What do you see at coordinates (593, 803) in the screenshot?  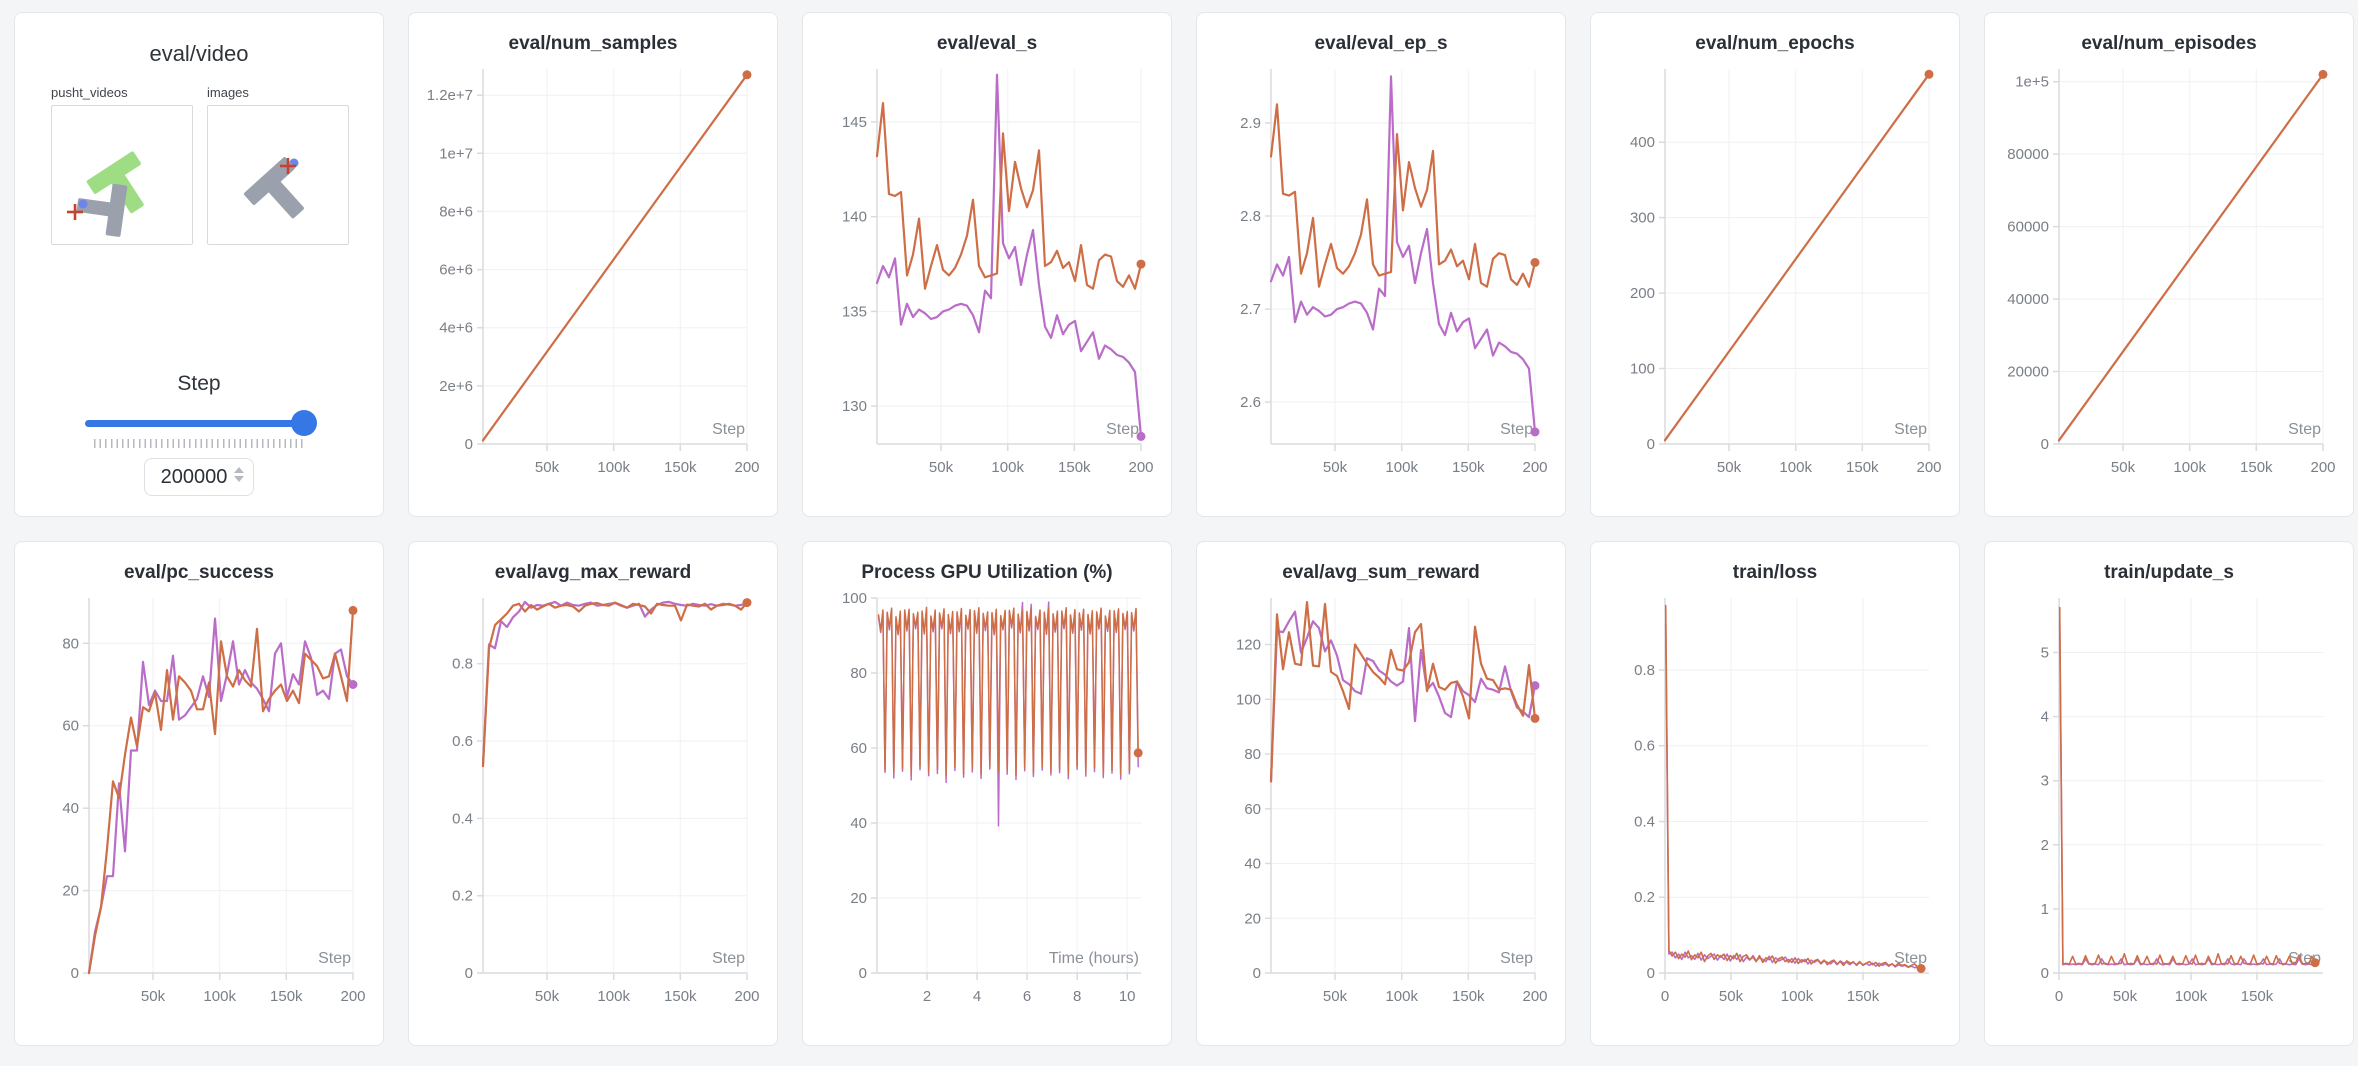 I see `chart-eval-avg-max-reward: 50k 100k 150k 200 0 0.2 0.4 0.6 0.8 Step` at bounding box center [593, 803].